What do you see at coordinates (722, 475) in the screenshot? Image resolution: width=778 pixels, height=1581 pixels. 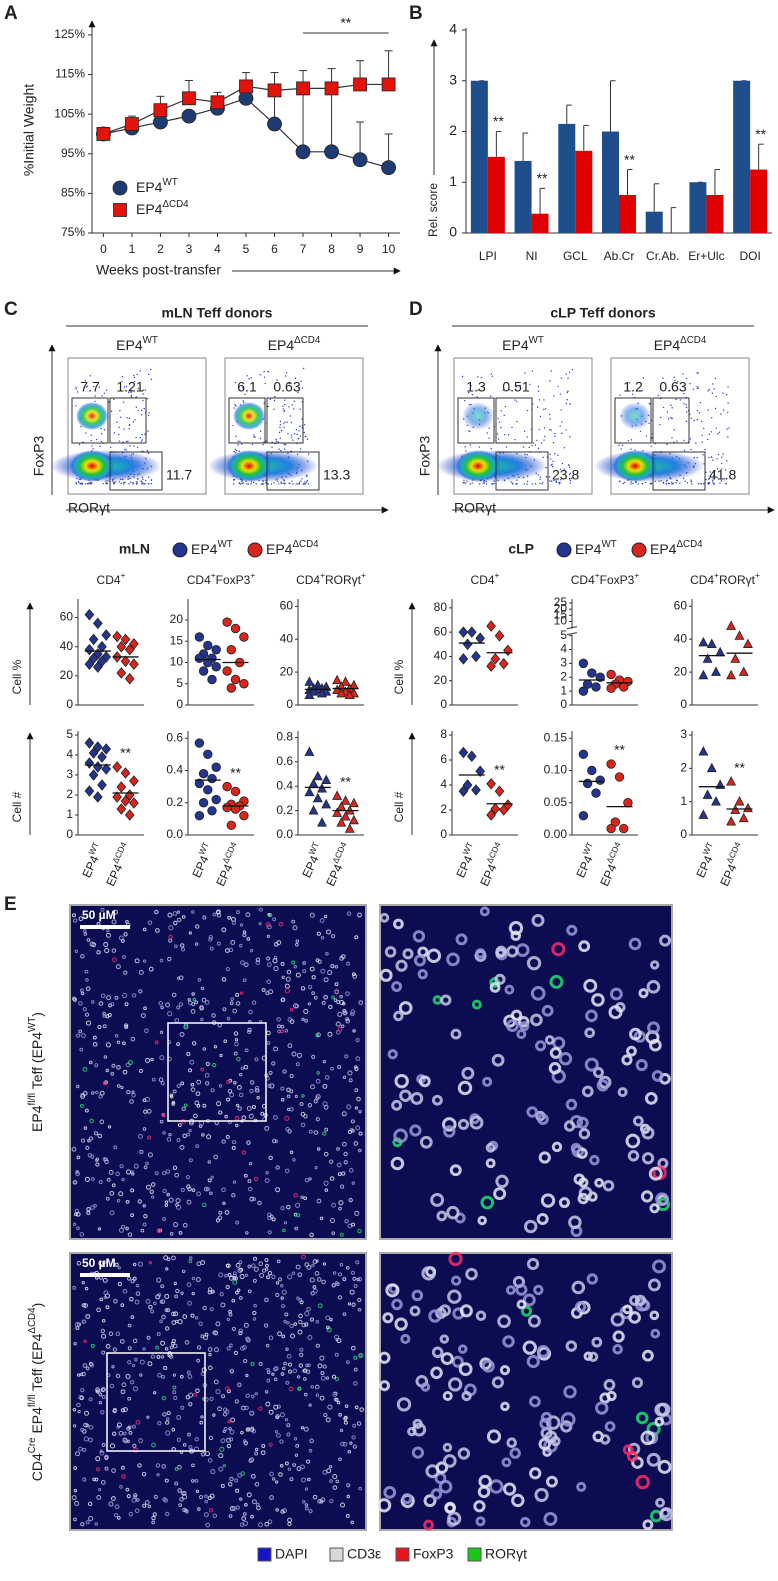 I see `gate-value: 41.8` at bounding box center [722, 475].